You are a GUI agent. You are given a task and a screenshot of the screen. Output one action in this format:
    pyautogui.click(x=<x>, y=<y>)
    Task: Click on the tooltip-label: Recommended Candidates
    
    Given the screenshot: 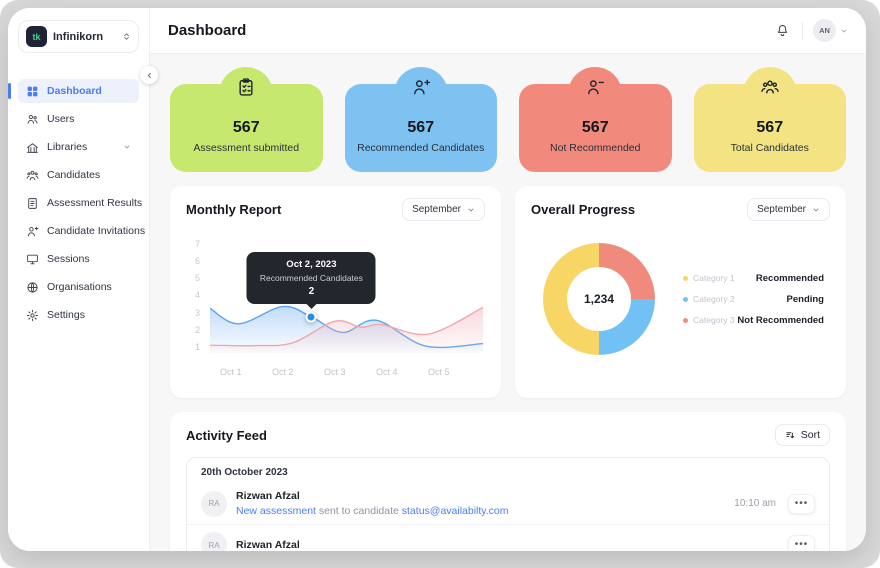 What is the action you would take?
    pyautogui.click(x=311, y=277)
    